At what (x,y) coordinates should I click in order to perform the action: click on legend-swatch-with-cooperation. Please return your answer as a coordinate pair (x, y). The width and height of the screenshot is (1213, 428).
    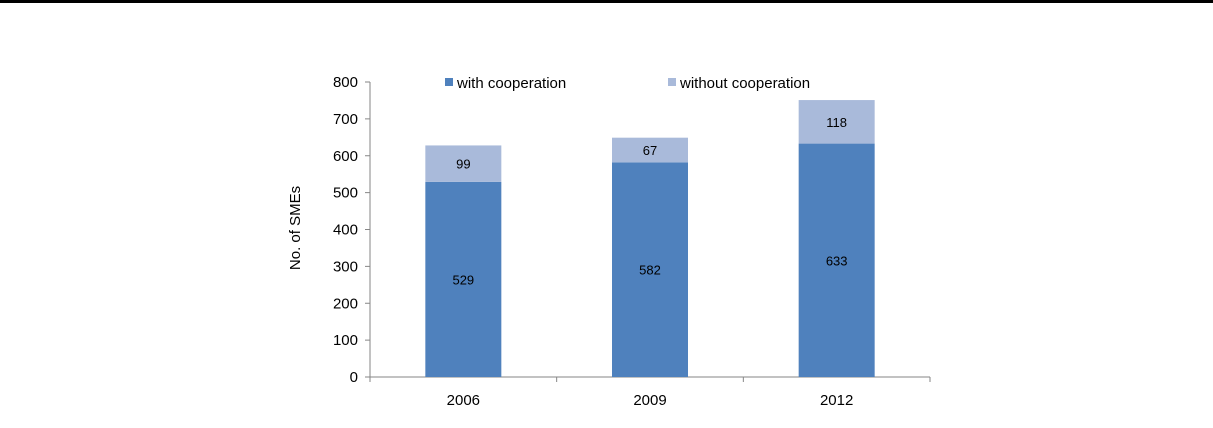
    Looking at the image, I should click on (449, 82).